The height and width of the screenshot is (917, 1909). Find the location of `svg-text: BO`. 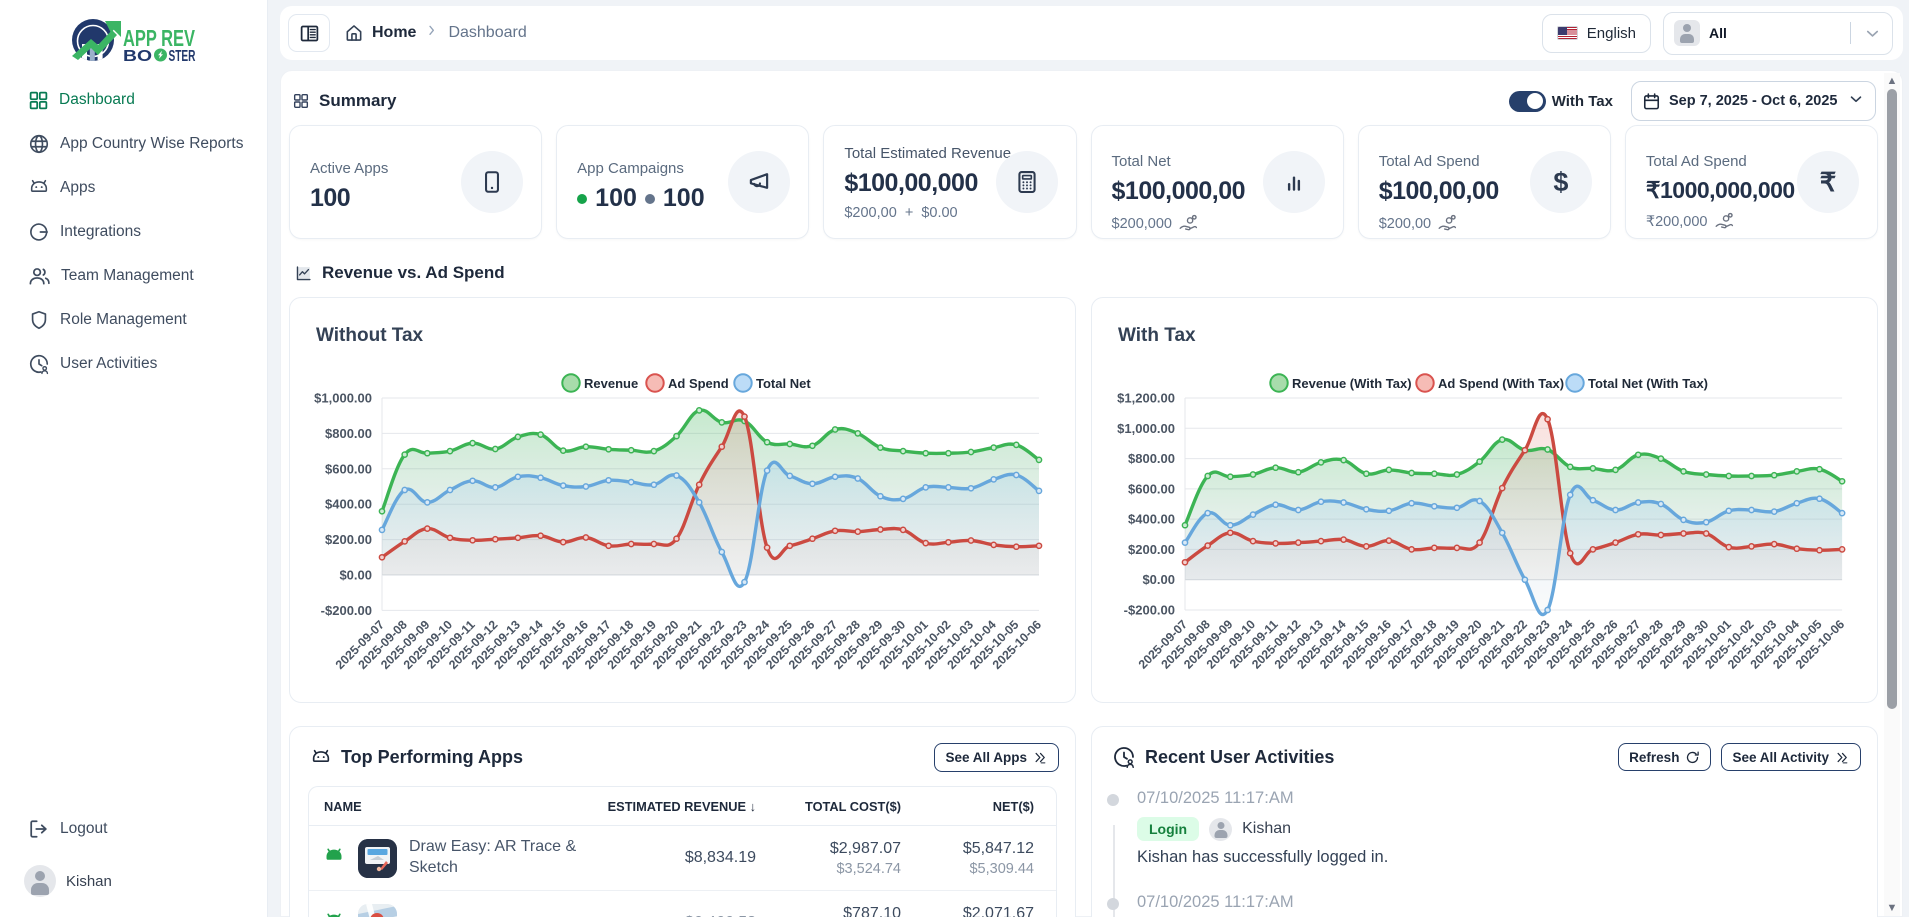

svg-text: BO is located at coordinates (137, 56).